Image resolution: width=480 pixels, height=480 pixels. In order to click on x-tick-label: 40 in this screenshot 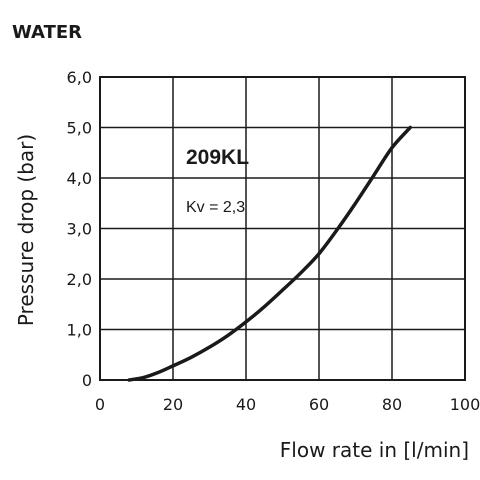, I will do `click(246, 404)`.